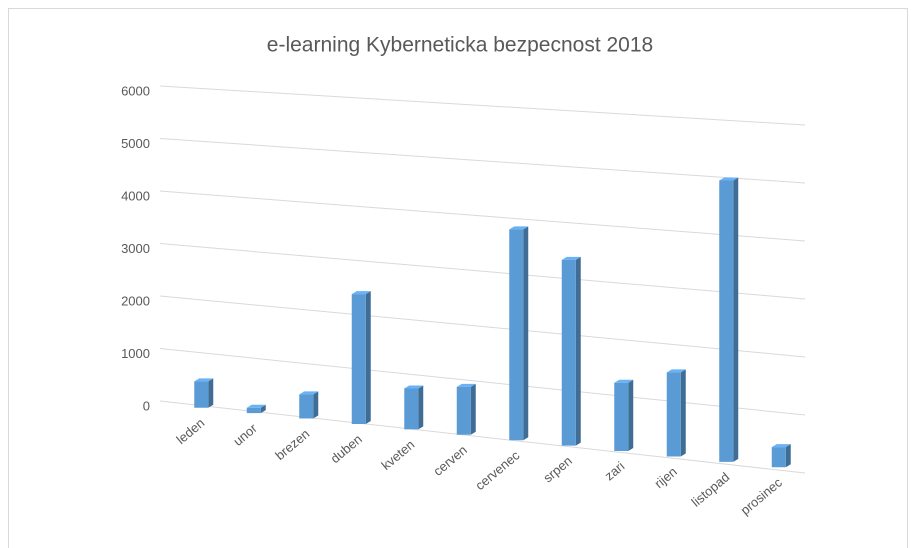  Describe the element at coordinates (135, 90) in the screenshot. I see `y-tick-label: 6000` at that location.